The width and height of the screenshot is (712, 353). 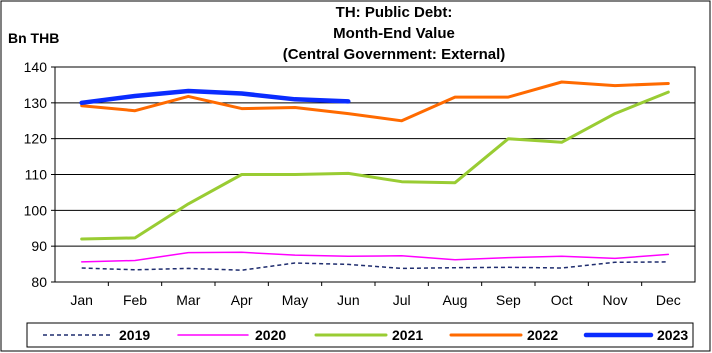 I want to click on x-tick-label: Aug, so click(x=455, y=300).